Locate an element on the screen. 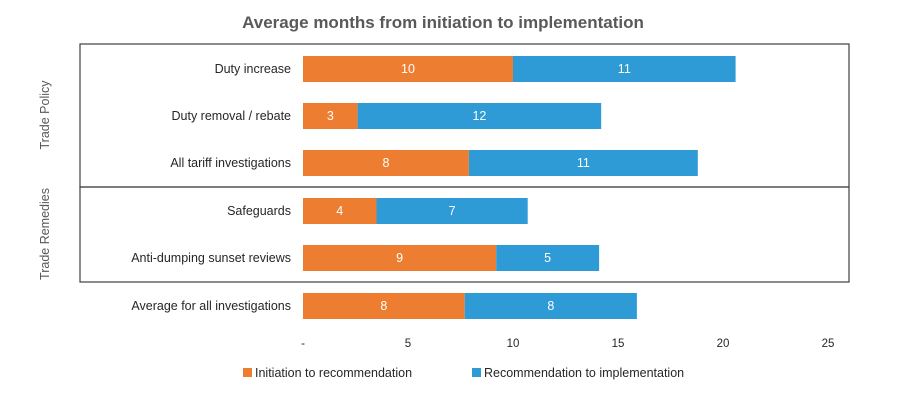 The image size is (900, 405). data-label-average-for-all-investigations-series-1: 8 is located at coordinates (383, 306).